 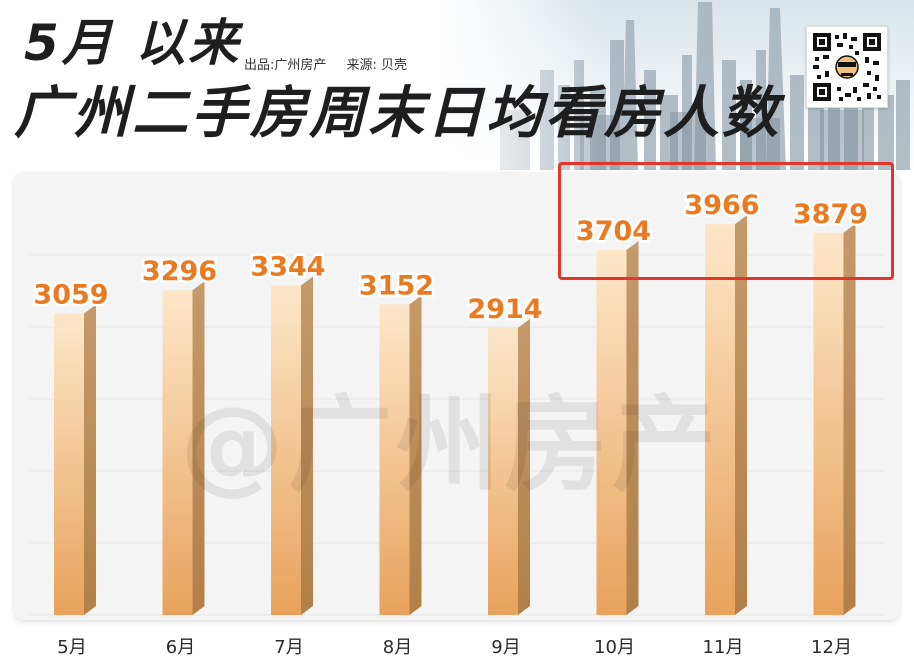 I want to click on x-tick-label: 10月, so click(x=614, y=647).